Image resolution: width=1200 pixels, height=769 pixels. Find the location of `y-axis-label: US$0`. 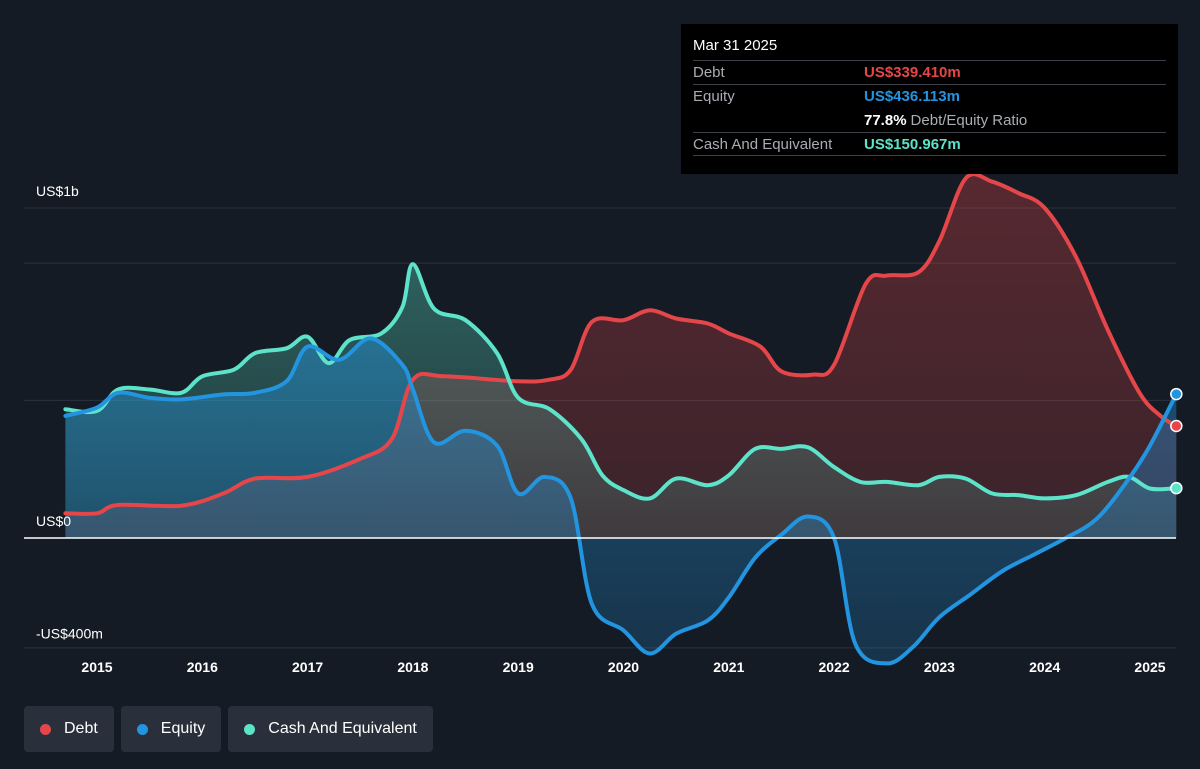

y-axis-label: US$0 is located at coordinates (53, 521).